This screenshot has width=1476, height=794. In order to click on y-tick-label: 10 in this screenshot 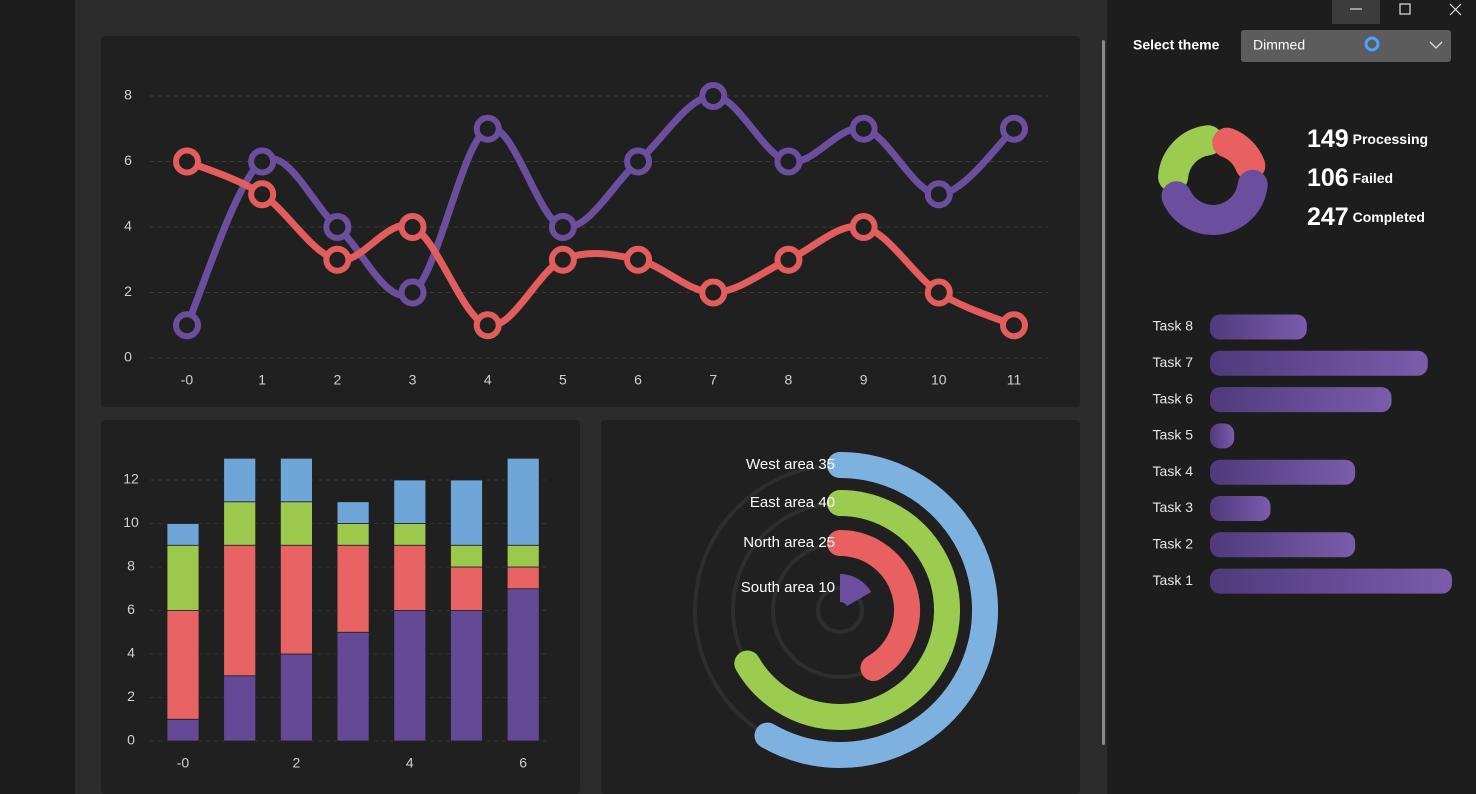, I will do `click(131, 522)`.